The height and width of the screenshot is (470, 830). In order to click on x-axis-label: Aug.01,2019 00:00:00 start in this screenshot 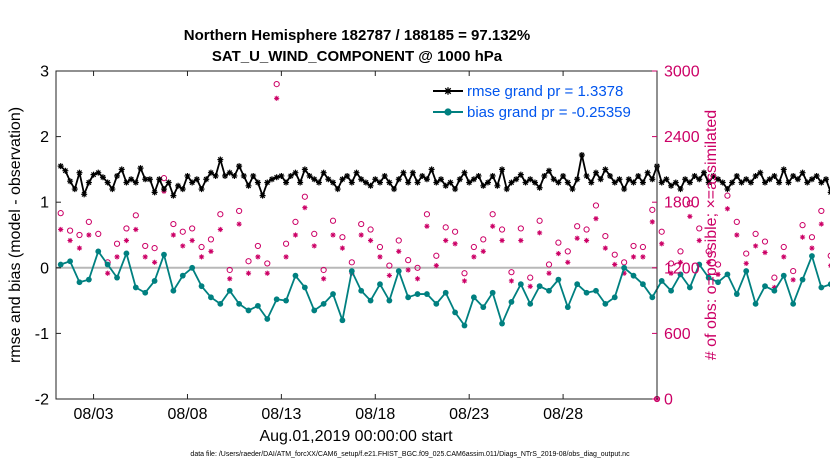, I will do `click(356, 436)`.